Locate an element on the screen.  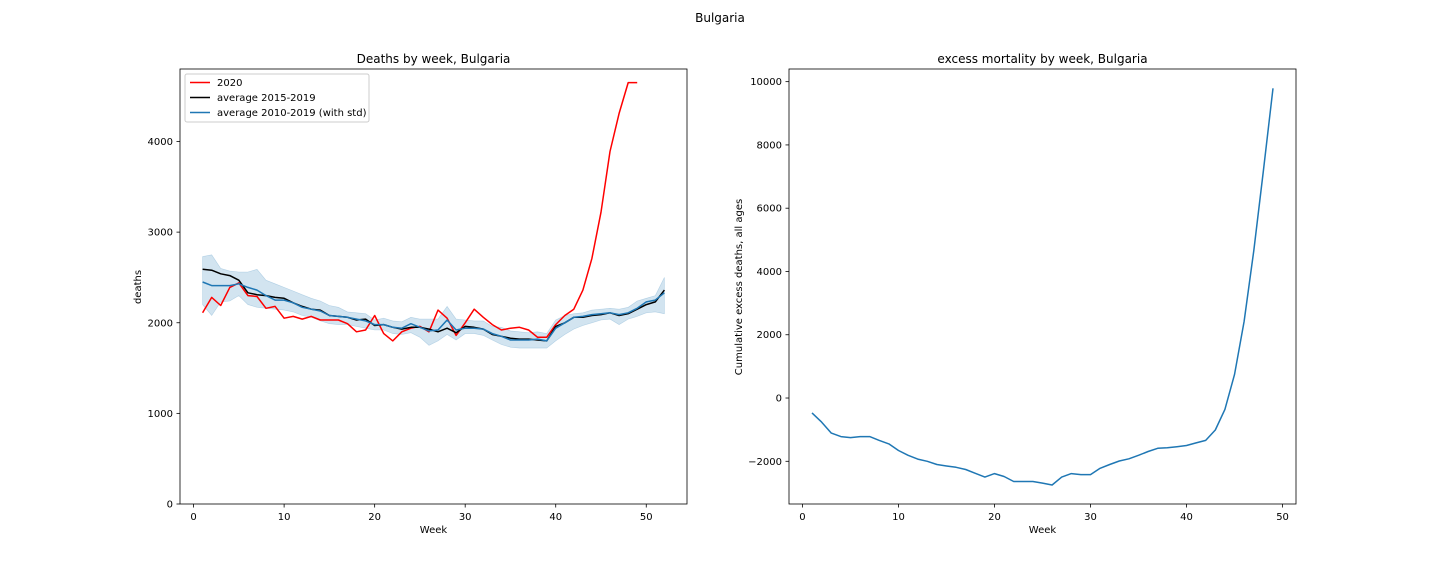
excess-x-ticks: 0 10 20 30 40 50 is located at coordinates (1044, 513).